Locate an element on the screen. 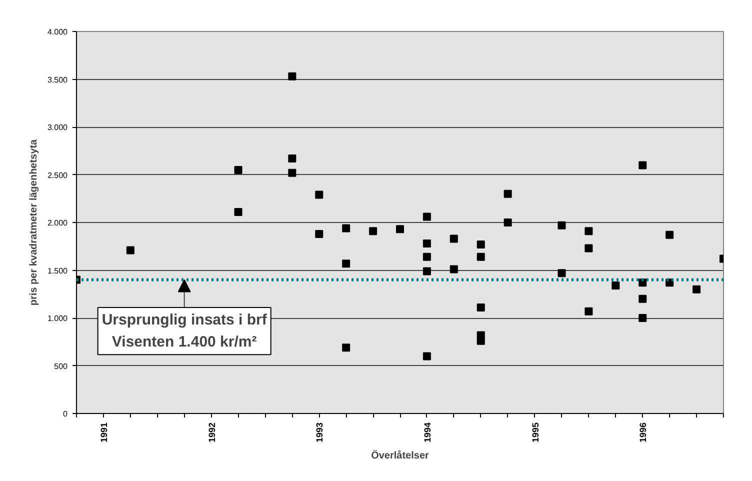 The width and height of the screenshot is (752, 481). y-tick-label: 1.500 is located at coordinates (57, 271).